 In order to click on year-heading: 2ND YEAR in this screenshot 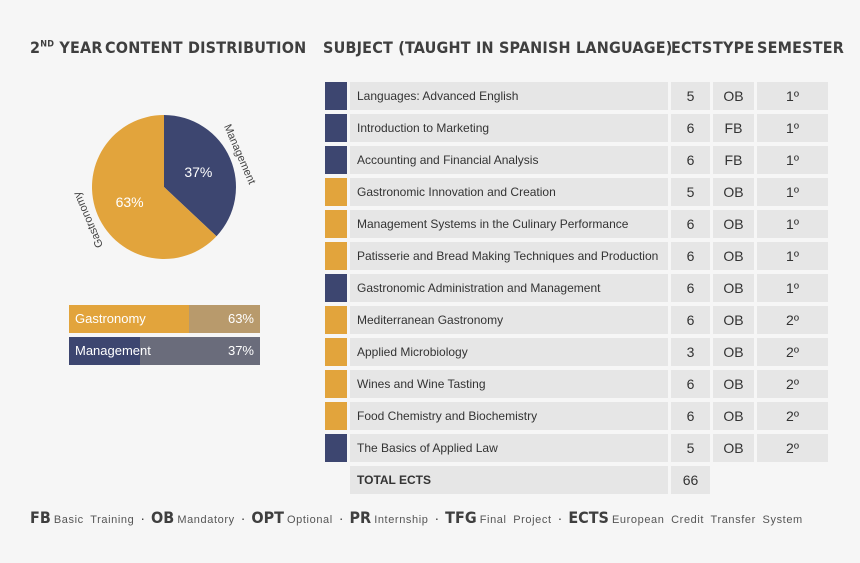, I will do `click(66, 47)`.